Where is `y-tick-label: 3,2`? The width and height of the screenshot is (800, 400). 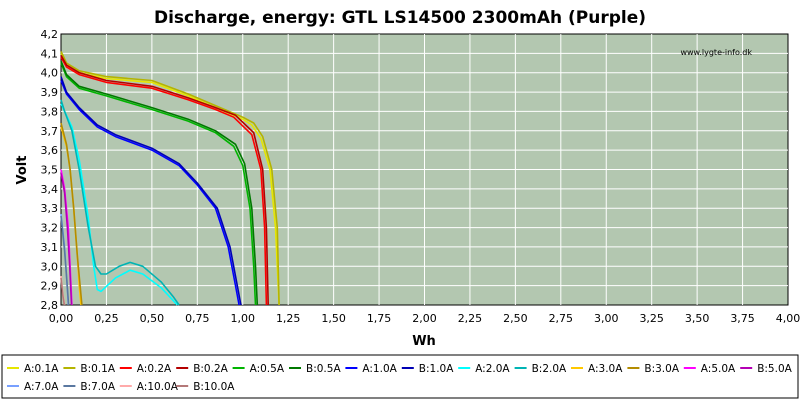 y-tick-label: 3,2 is located at coordinates (50, 228).